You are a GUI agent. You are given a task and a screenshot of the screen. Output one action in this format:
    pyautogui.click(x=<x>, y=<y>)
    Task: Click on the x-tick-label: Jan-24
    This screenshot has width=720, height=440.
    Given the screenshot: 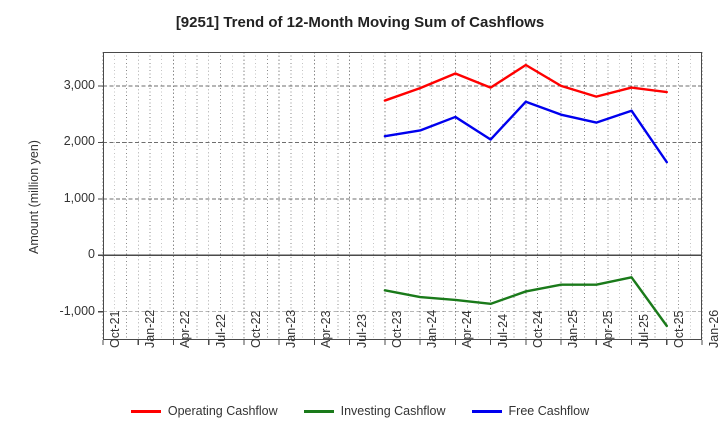 What is the action you would take?
    pyautogui.click(x=432, y=328)
    